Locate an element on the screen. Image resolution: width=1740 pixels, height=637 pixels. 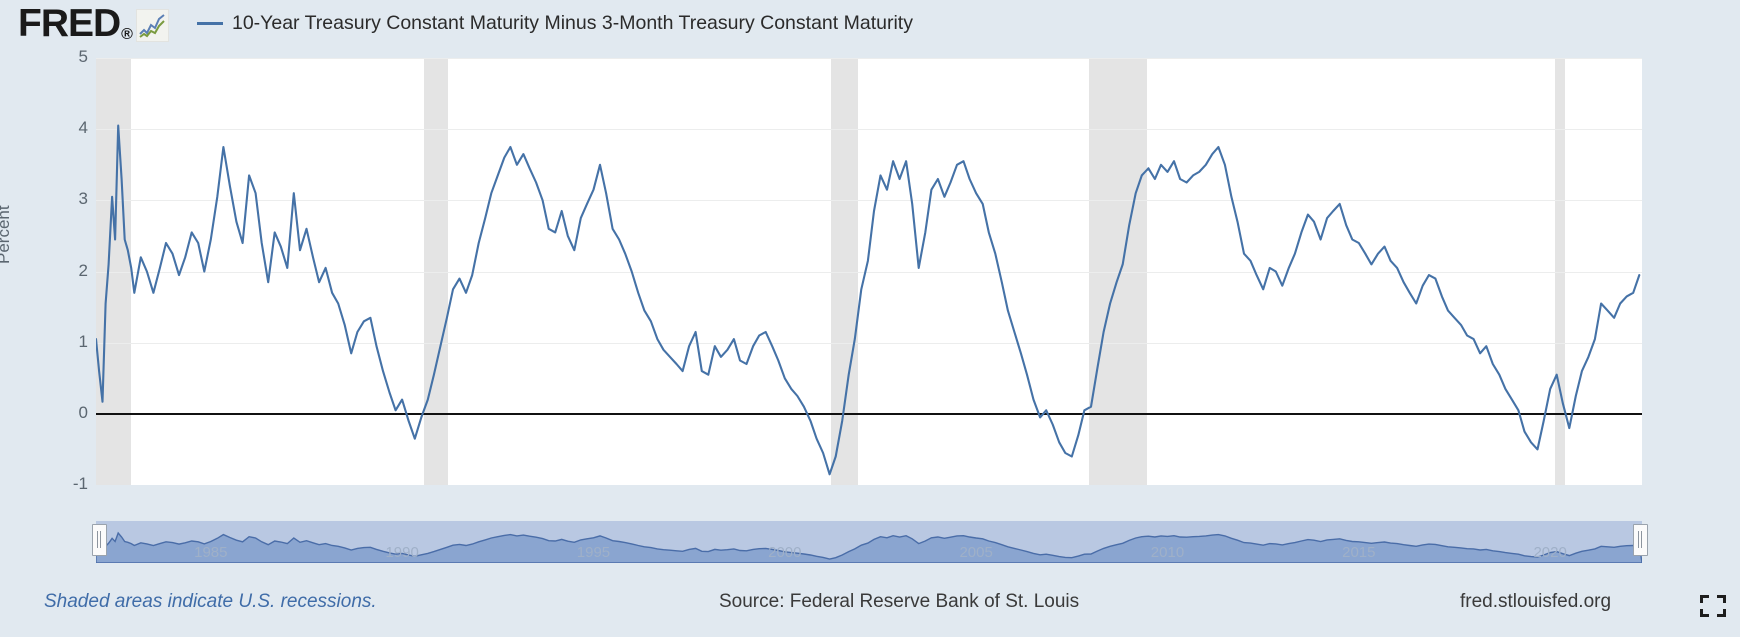
navigator-year-label: 2000 is located at coordinates (785, 552).